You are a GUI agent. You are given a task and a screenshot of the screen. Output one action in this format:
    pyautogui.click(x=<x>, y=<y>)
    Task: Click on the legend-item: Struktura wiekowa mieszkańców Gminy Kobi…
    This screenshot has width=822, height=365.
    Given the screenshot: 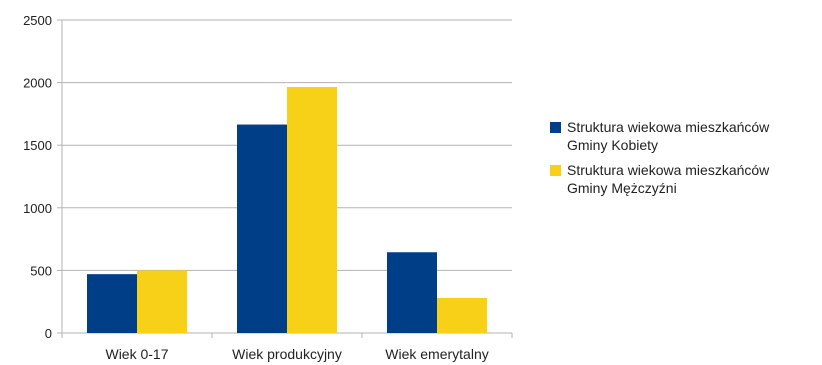 What is the action you would take?
    pyautogui.click(x=686, y=136)
    